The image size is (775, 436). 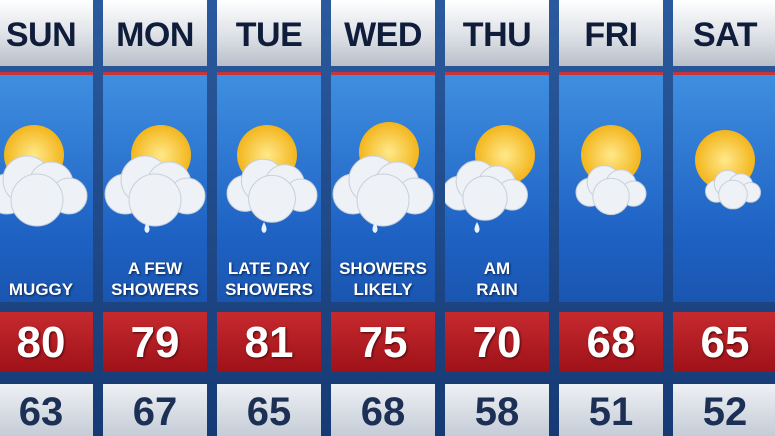 I want to click on low-temp: 52, so click(x=724, y=410).